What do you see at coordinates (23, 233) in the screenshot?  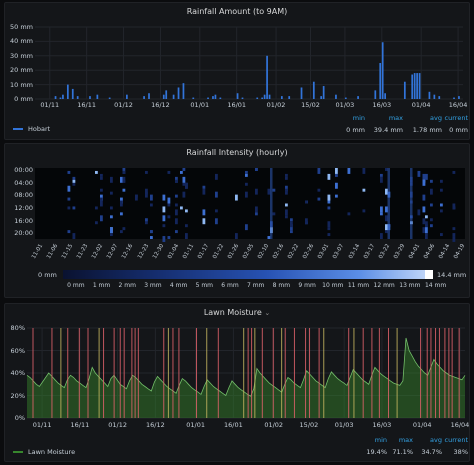 I see `heatmap-y-tick-label: 20:00` at bounding box center [23, 233].